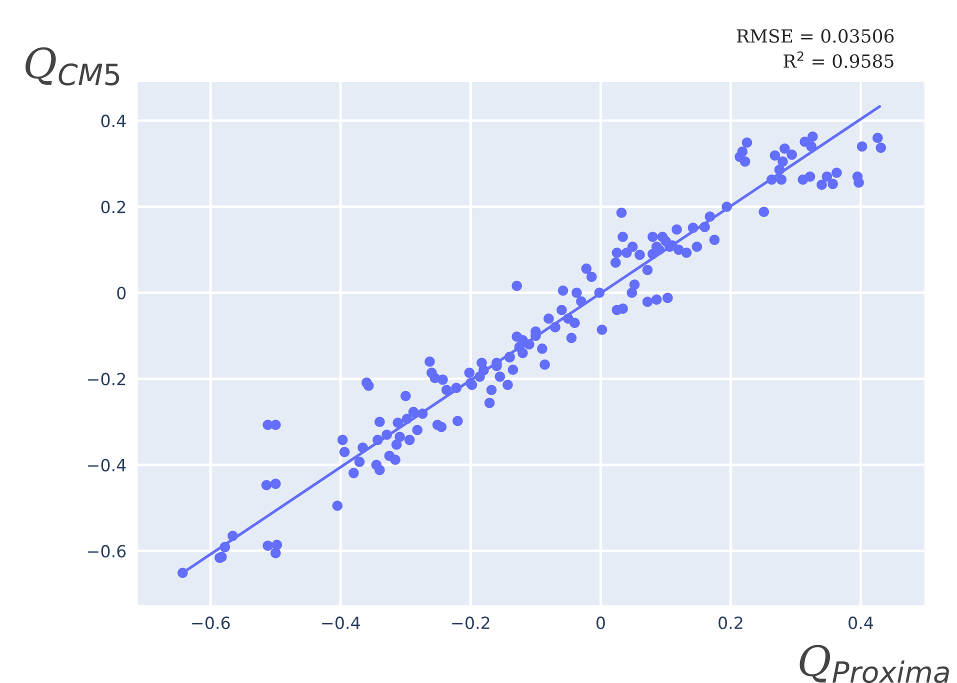  Describe the element at coordinates (861, 623) in the screenshot. I see `x-tick-label: 0.4` at that location.